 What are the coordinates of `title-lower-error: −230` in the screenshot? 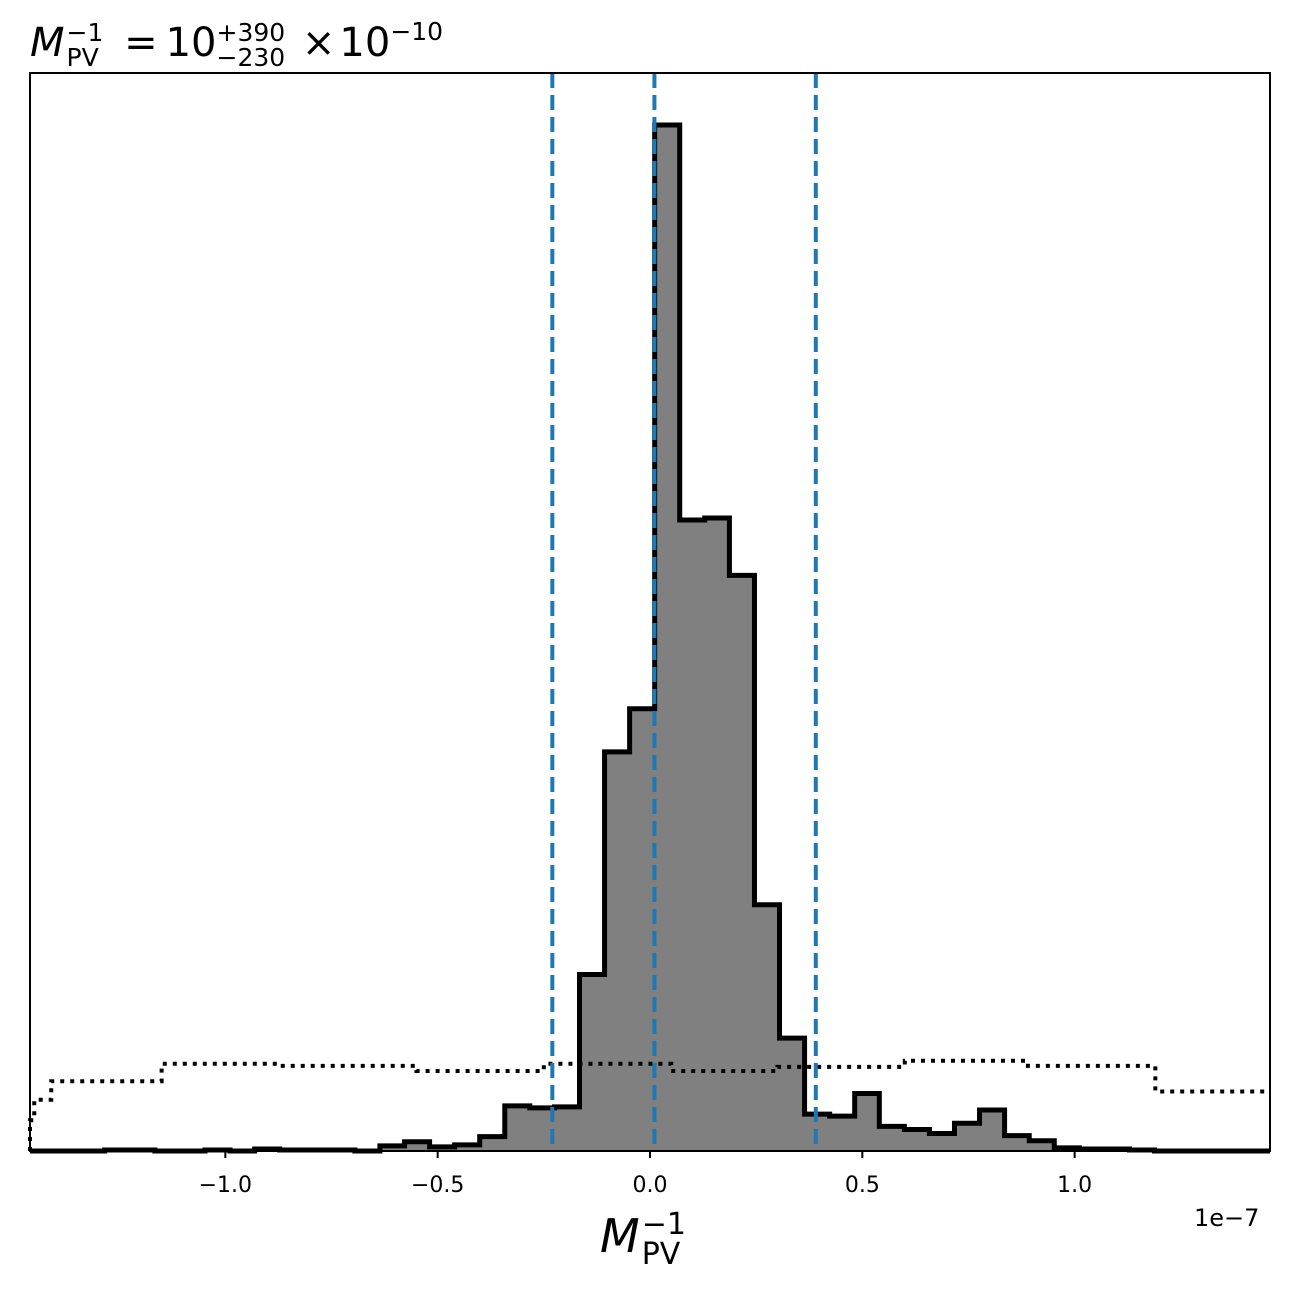 It's located at (251, 57).